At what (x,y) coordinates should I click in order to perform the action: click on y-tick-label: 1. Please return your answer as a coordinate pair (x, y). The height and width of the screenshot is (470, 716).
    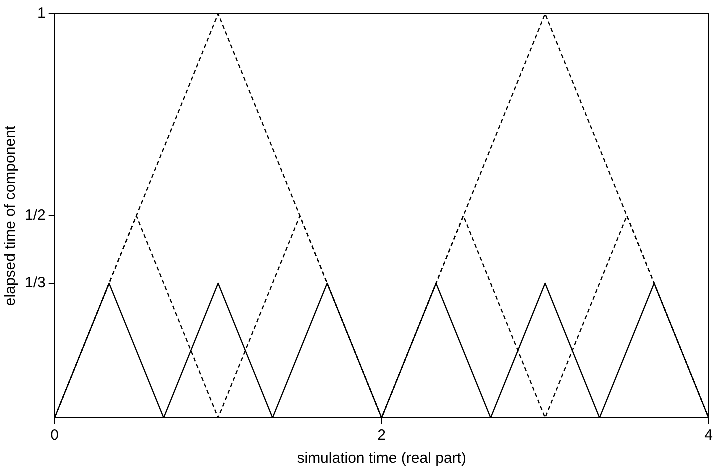
    Looking at the image, I should click on (42, 13).